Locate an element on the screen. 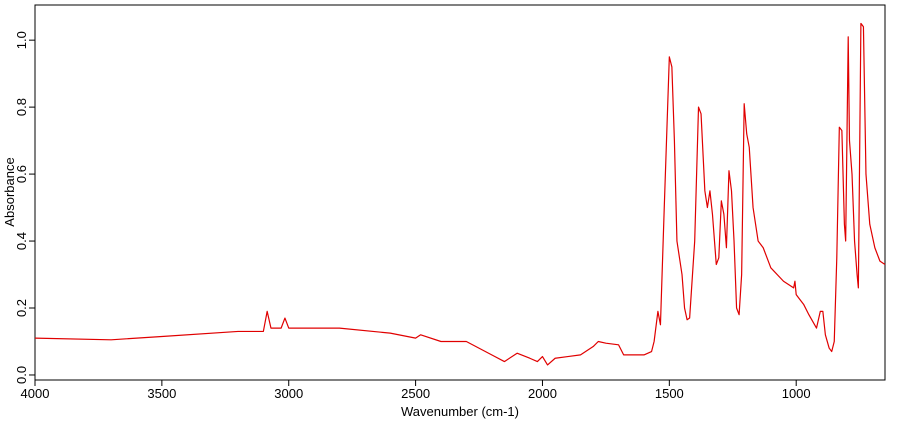  y-tick-label: 0.2 is located at coordinates (21, 308).